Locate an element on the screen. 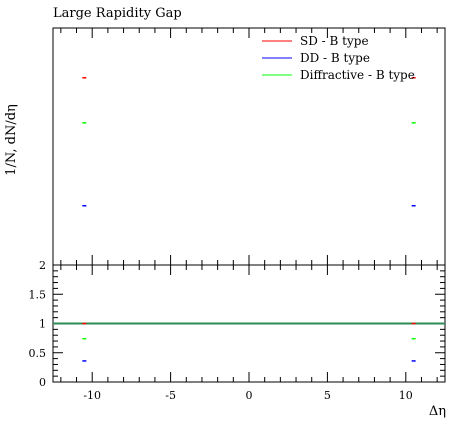  y-tick-label-2: 1 is located at coordinates (42, 324).